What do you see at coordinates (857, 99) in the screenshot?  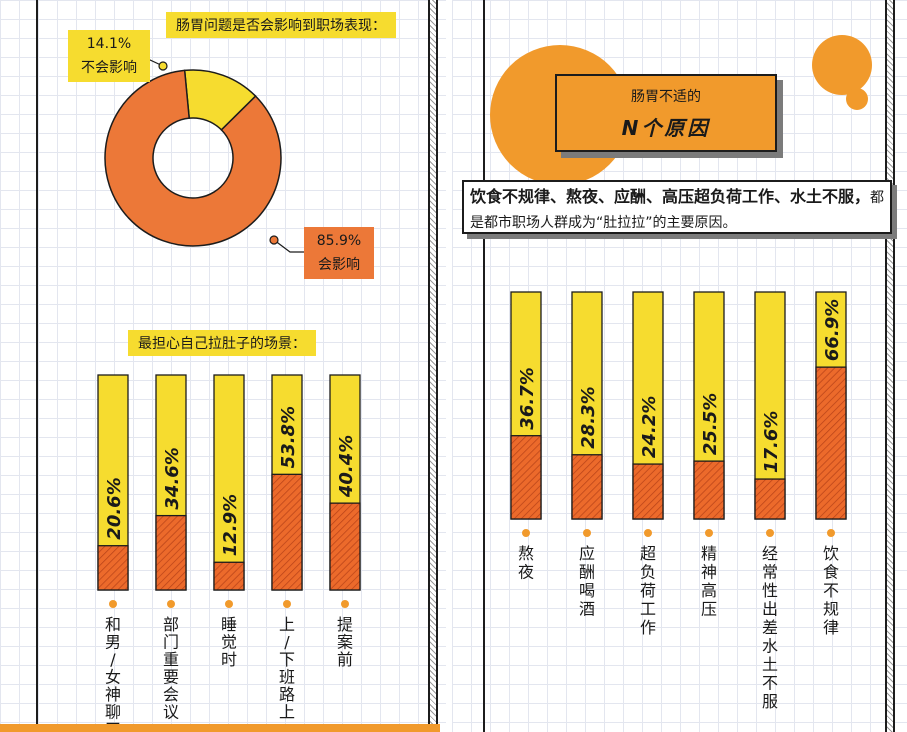 I see `decor-circle-small` at bounding box center [857, 99].